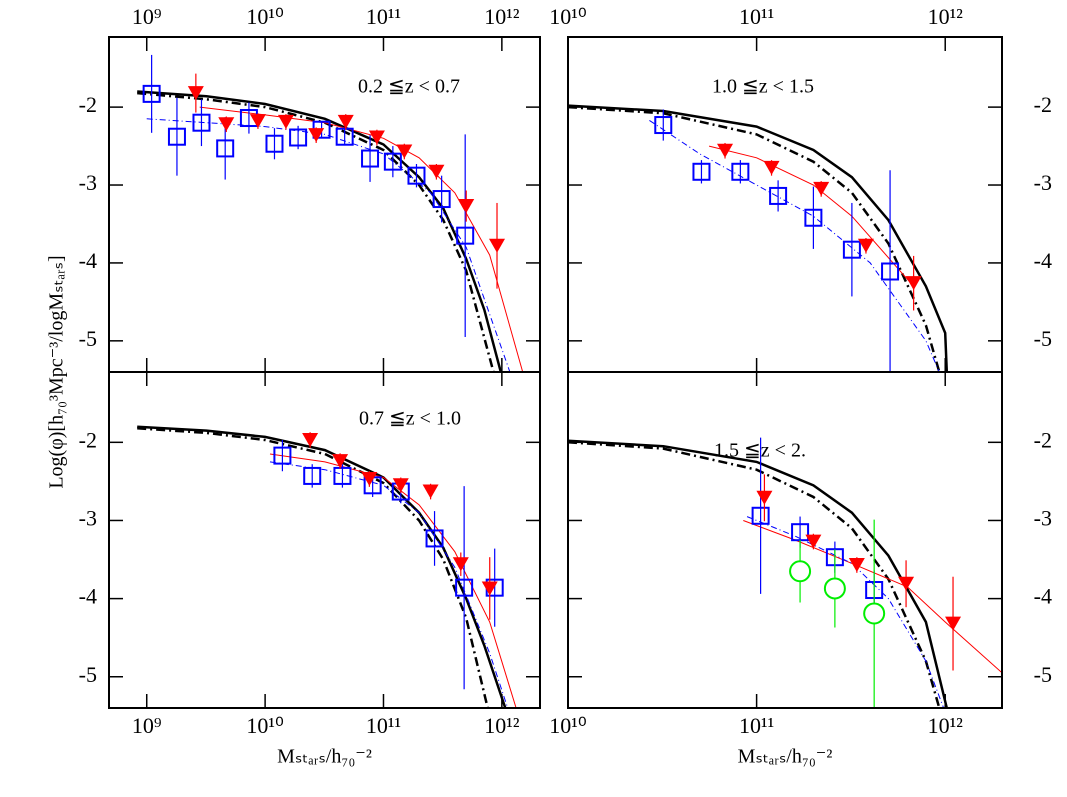  Describe the element at coordinates (409, 87) in the screenshot. I see `panel-annotation: 0.2 ≦z < 0.7` at that location.